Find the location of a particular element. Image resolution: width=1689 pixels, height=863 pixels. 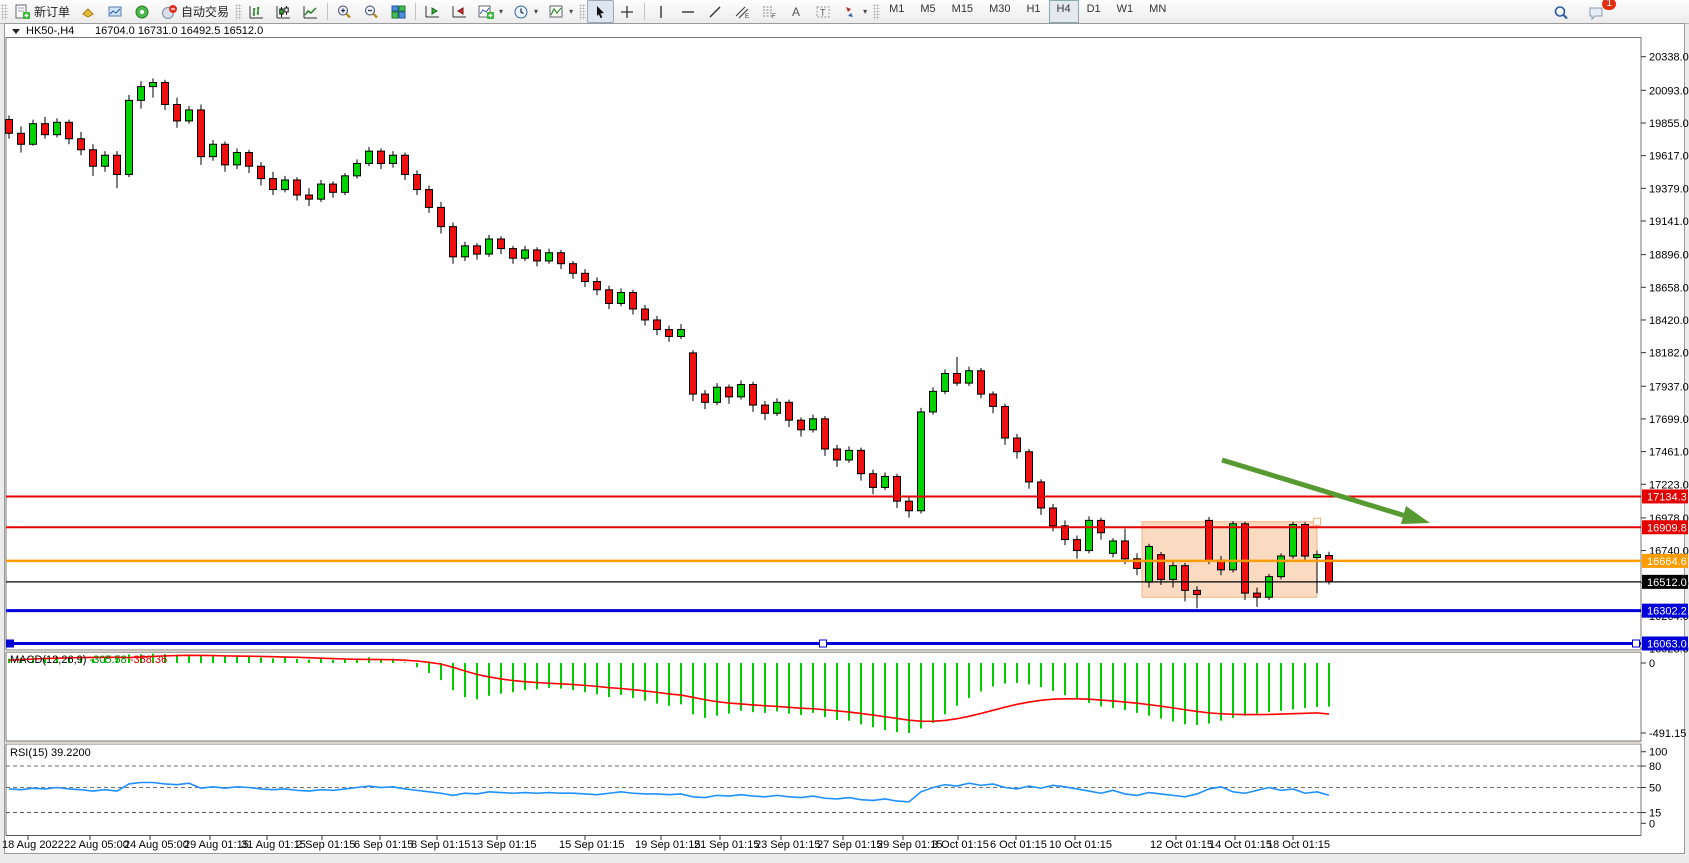

templates-icon is located at coordinates (556, 11).